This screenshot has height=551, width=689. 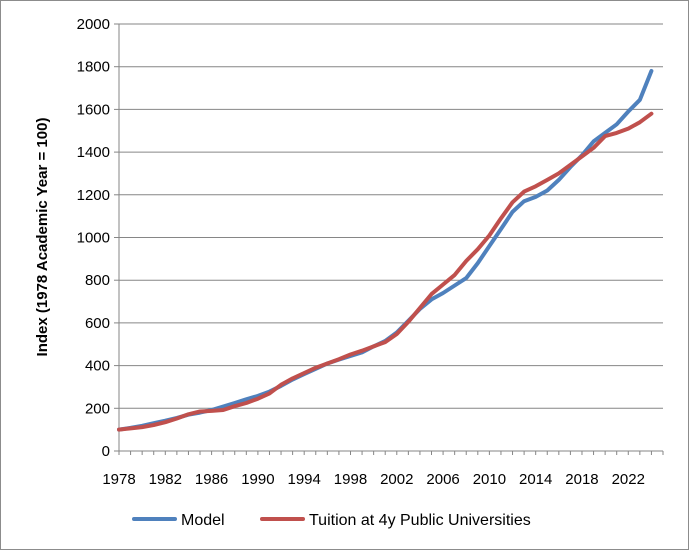 I want to click on y-tick-label-1000: 1000, so click(x=93, y=238).